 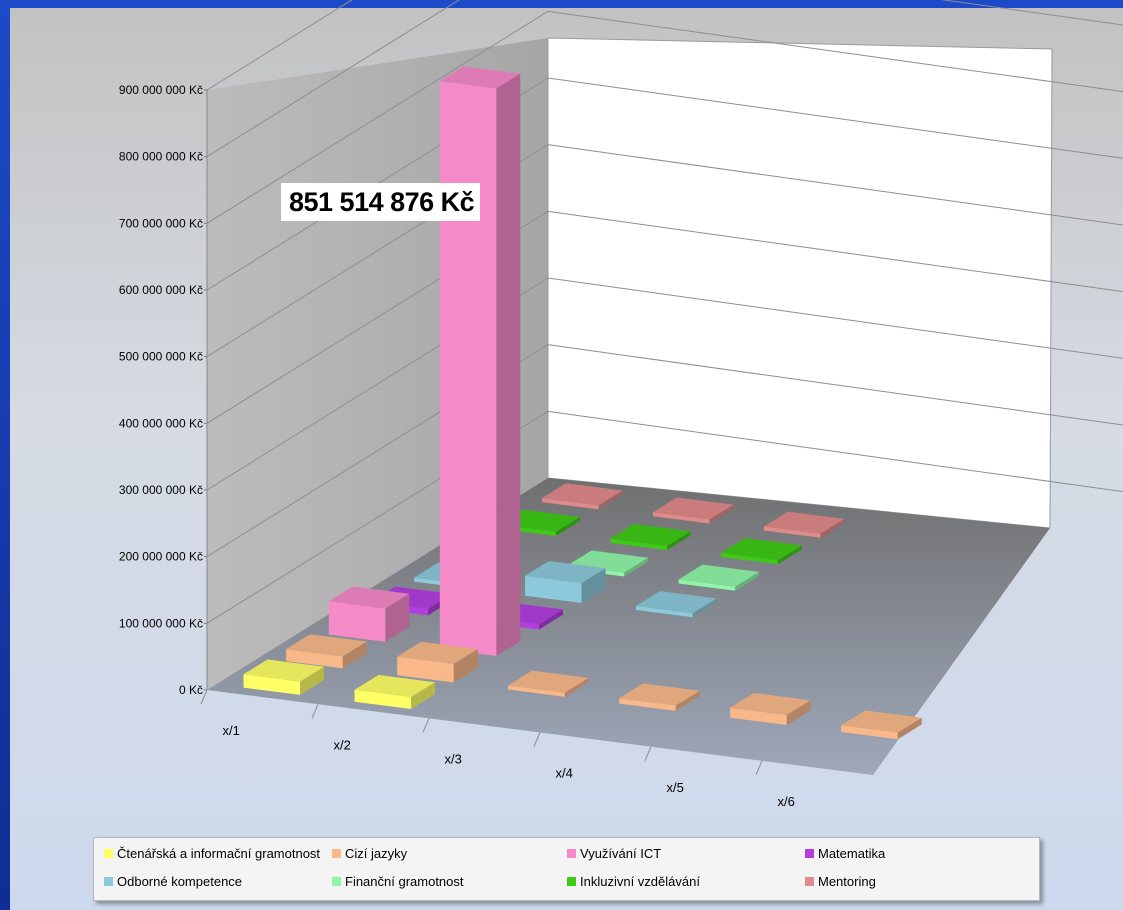 I want to click on y-tick-label: 700 000 000 Kč, so click(x=161, y=223).